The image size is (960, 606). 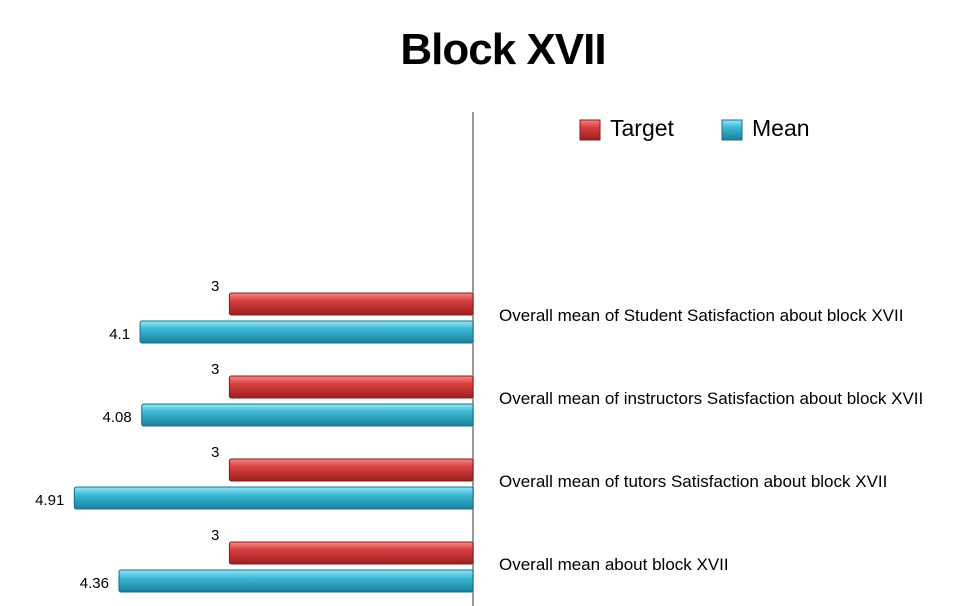 I want to click on legend-swatch-target, so click(x=590, y=130).